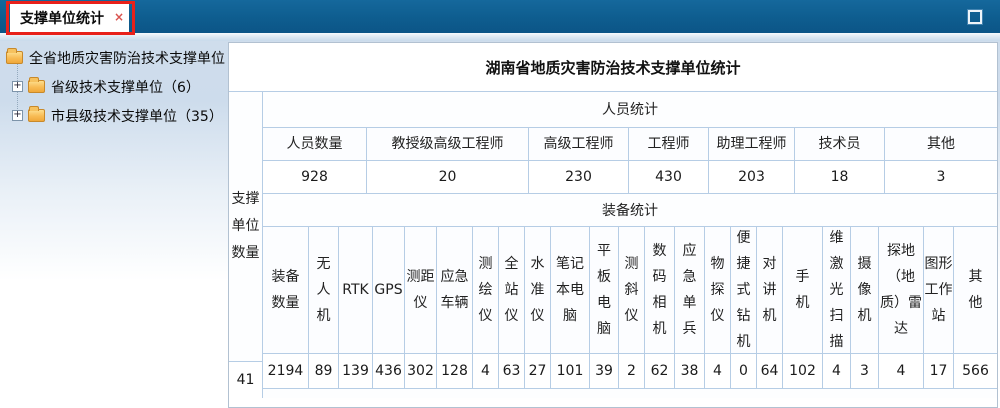  I want to click on equipment-col-header: 测距 仪, so click(420, 290).